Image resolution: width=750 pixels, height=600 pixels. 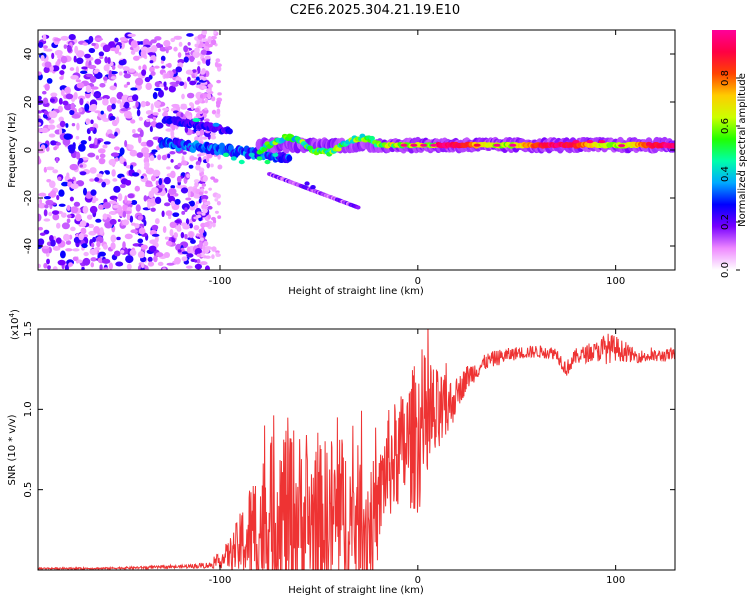 What do you see at coordinates (220, 580) in the screenshot?
I see `snr-xtick-label: -100` at bounding box center [220, 580].